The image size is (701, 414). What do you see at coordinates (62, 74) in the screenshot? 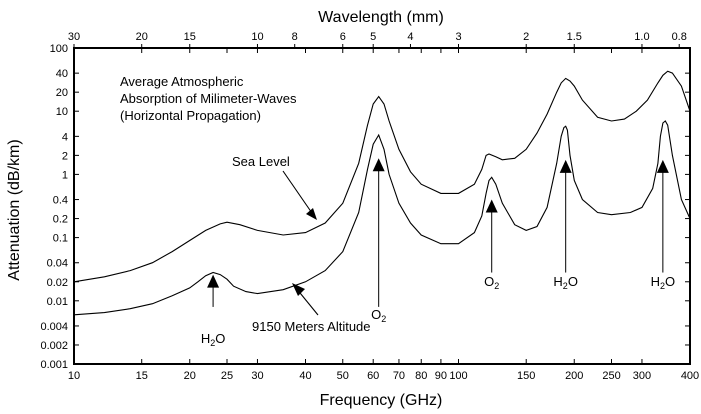
I see `y-tick-label: 40` at bounding box center [62, 74].